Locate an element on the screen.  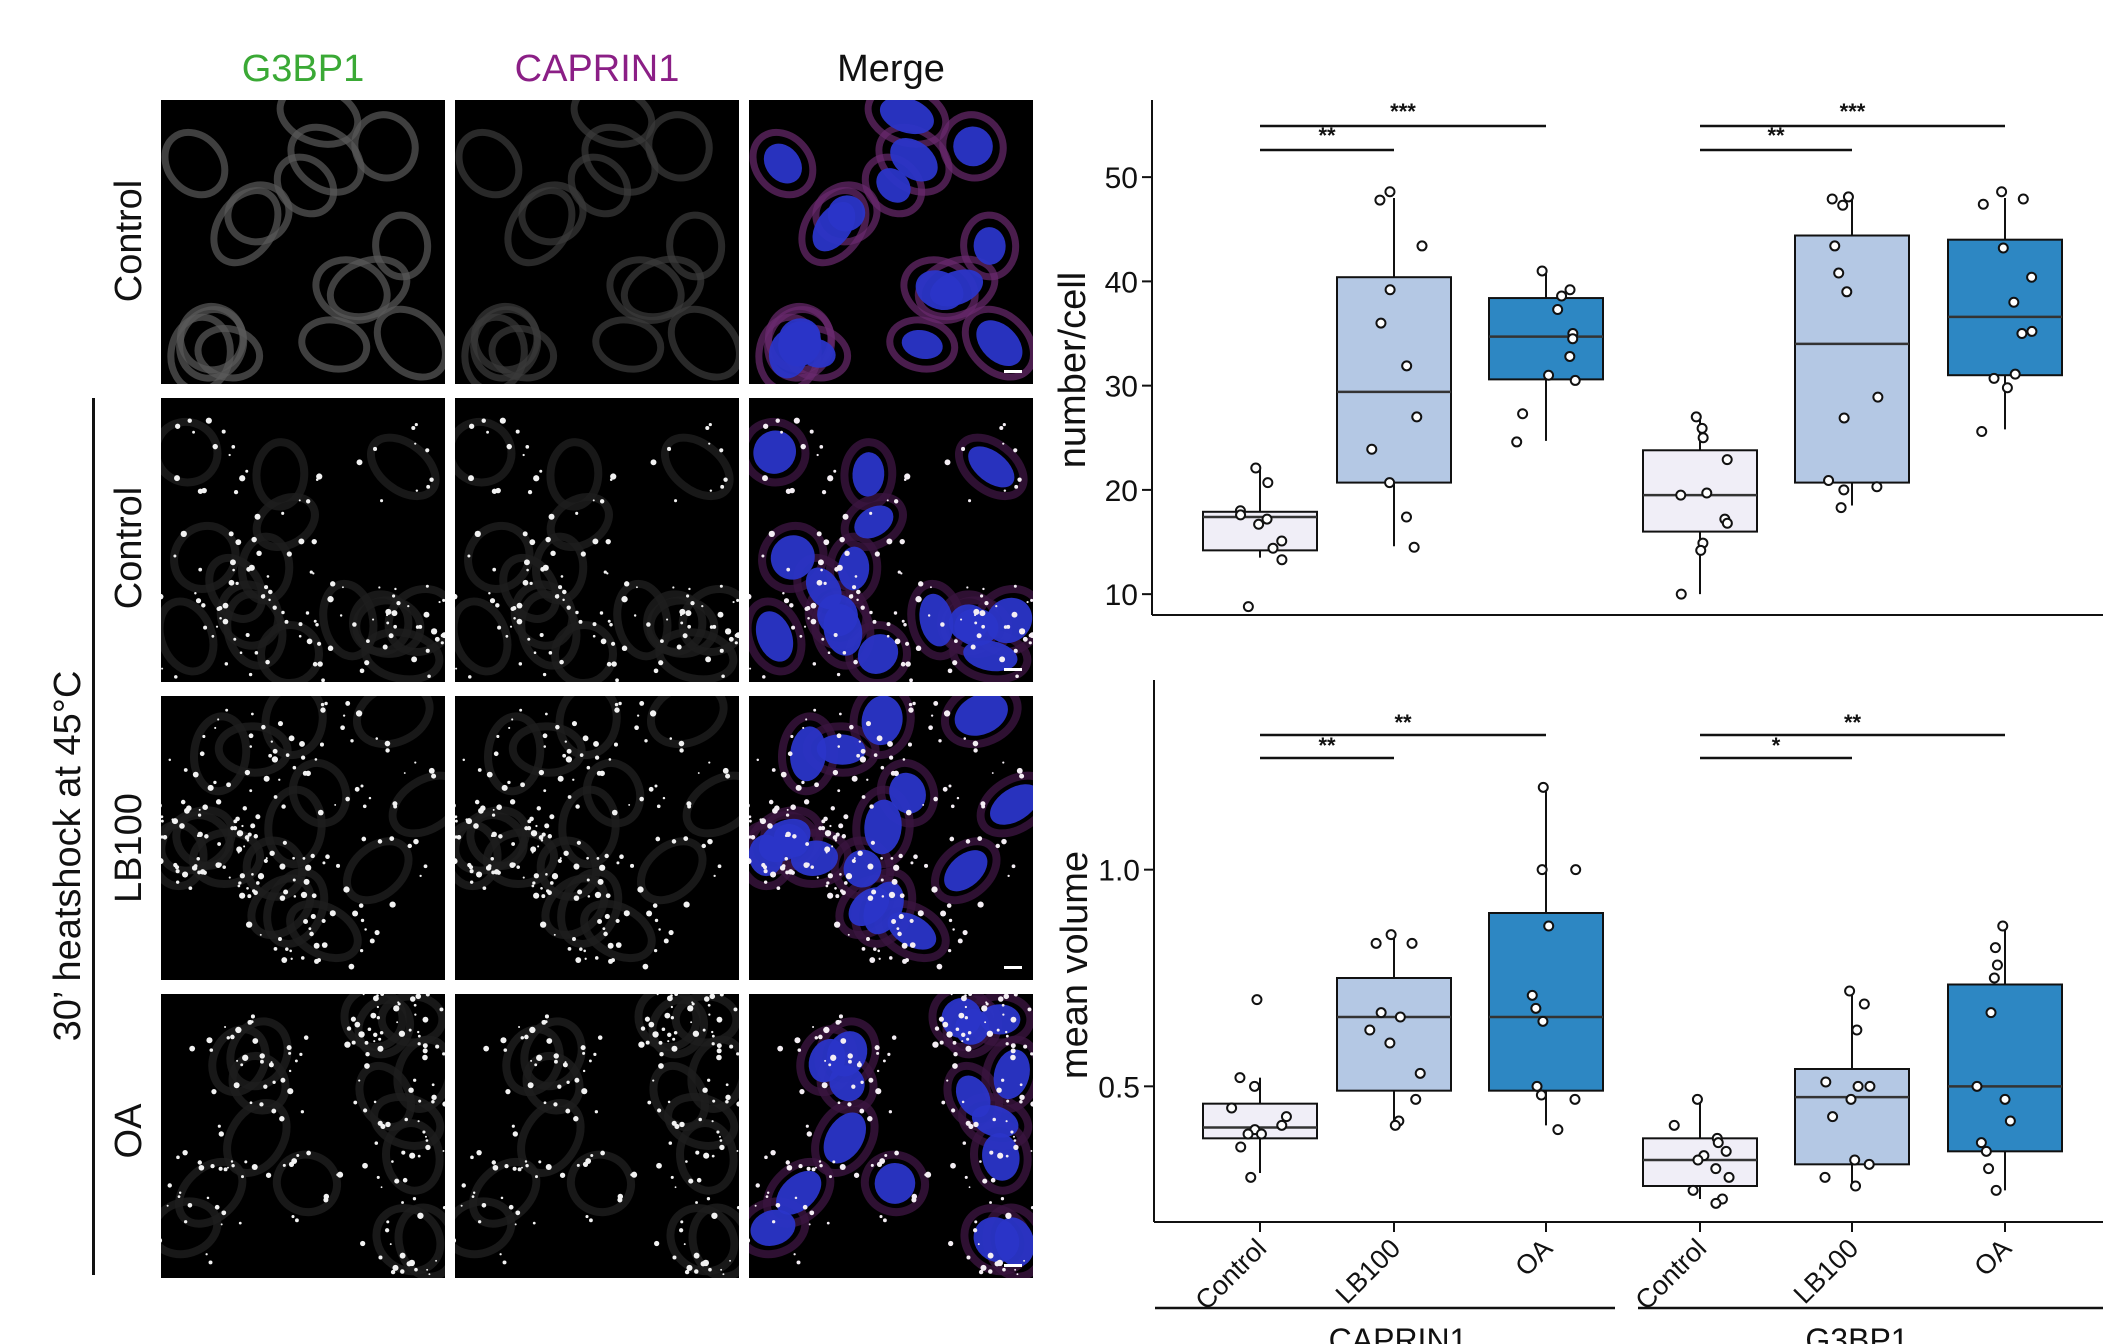
column-header-caprin1: CAPRIN1 is located at coordinates (597, 69).